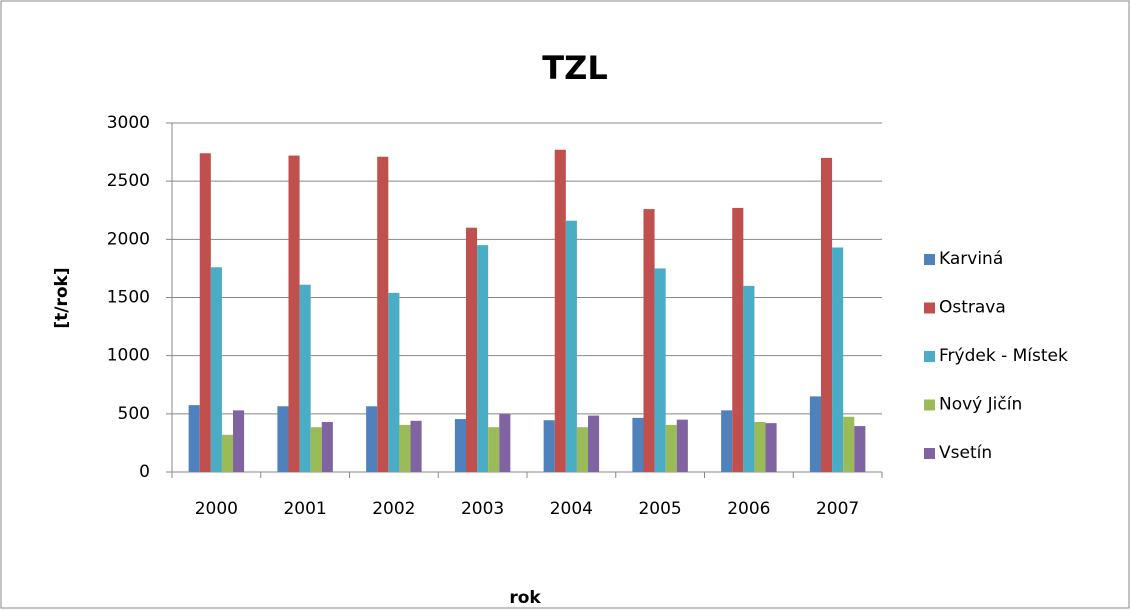  I want to click on y-tick-label: 1500, so click(128, 298).